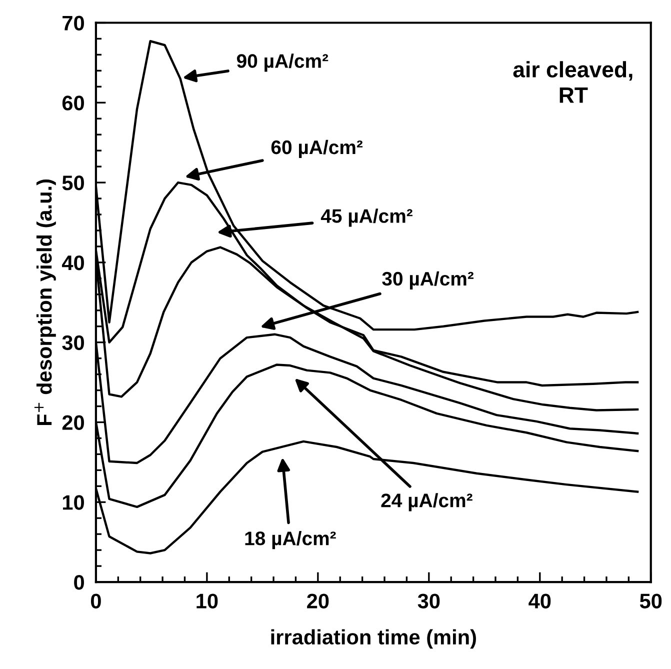 The image size is (671, 669). Describe the element at coordinates (318, 601) in the screenshot. I see `x-tick-label: 20` at that location.